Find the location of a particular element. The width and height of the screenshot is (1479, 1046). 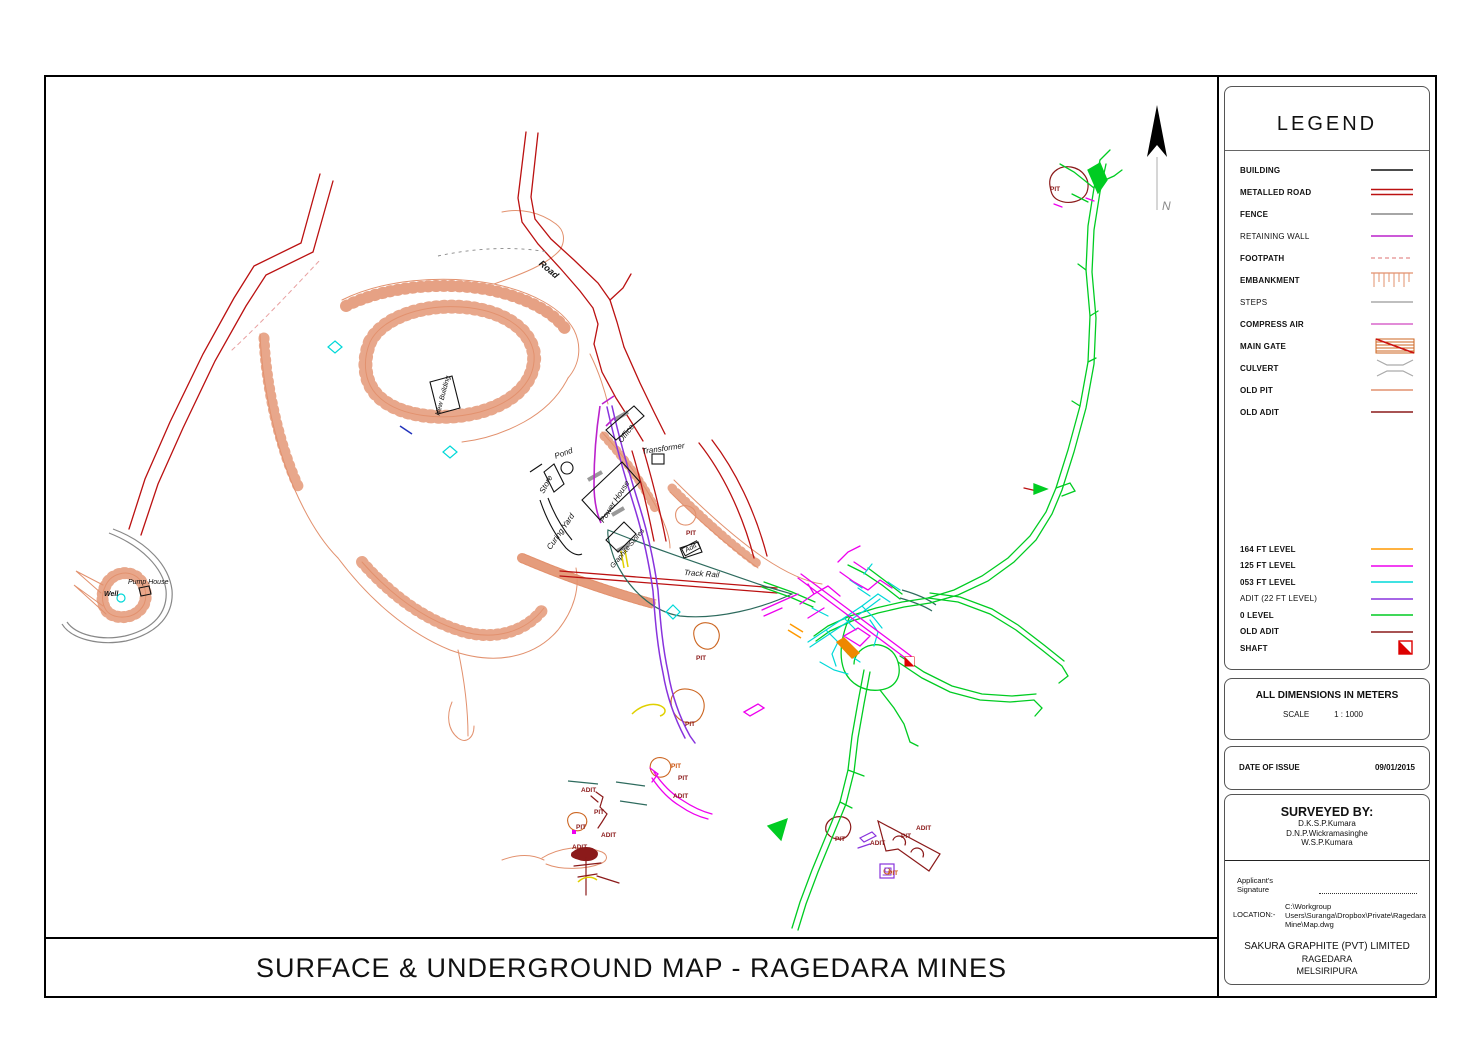

map-label-new-building: New Building is located at coordinates (443, 396).